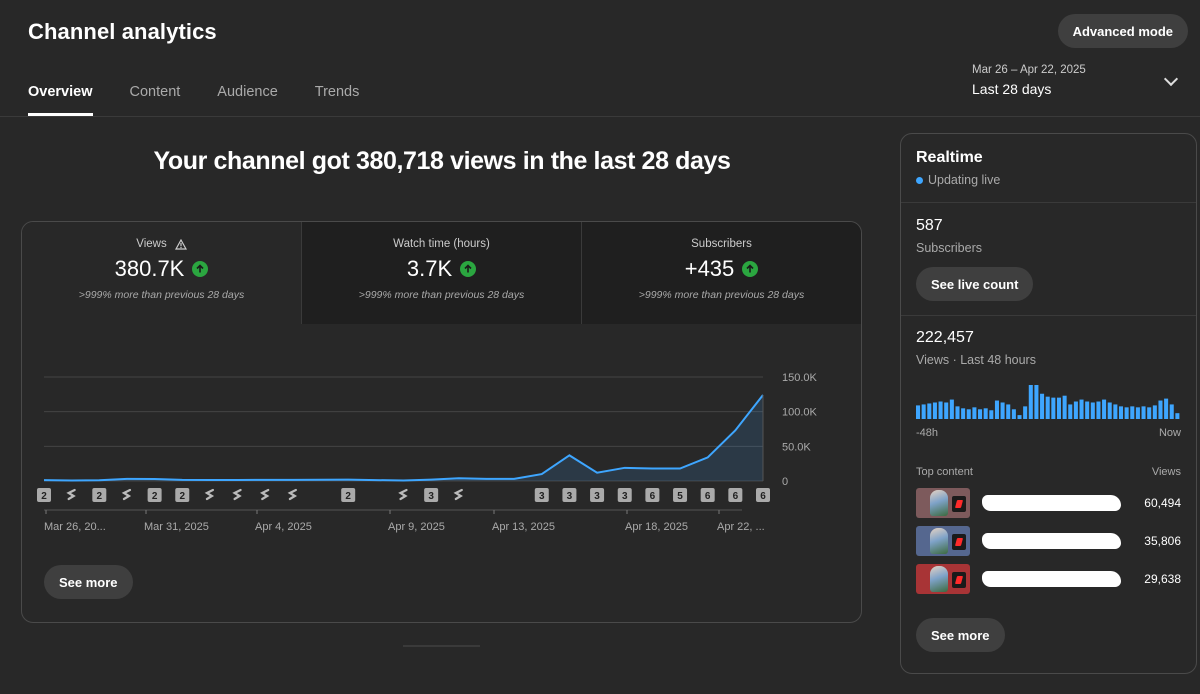 This screenshot has width=1200, height=694. I want to click on date-range-period: Last 28 days, so click(1012, 89).